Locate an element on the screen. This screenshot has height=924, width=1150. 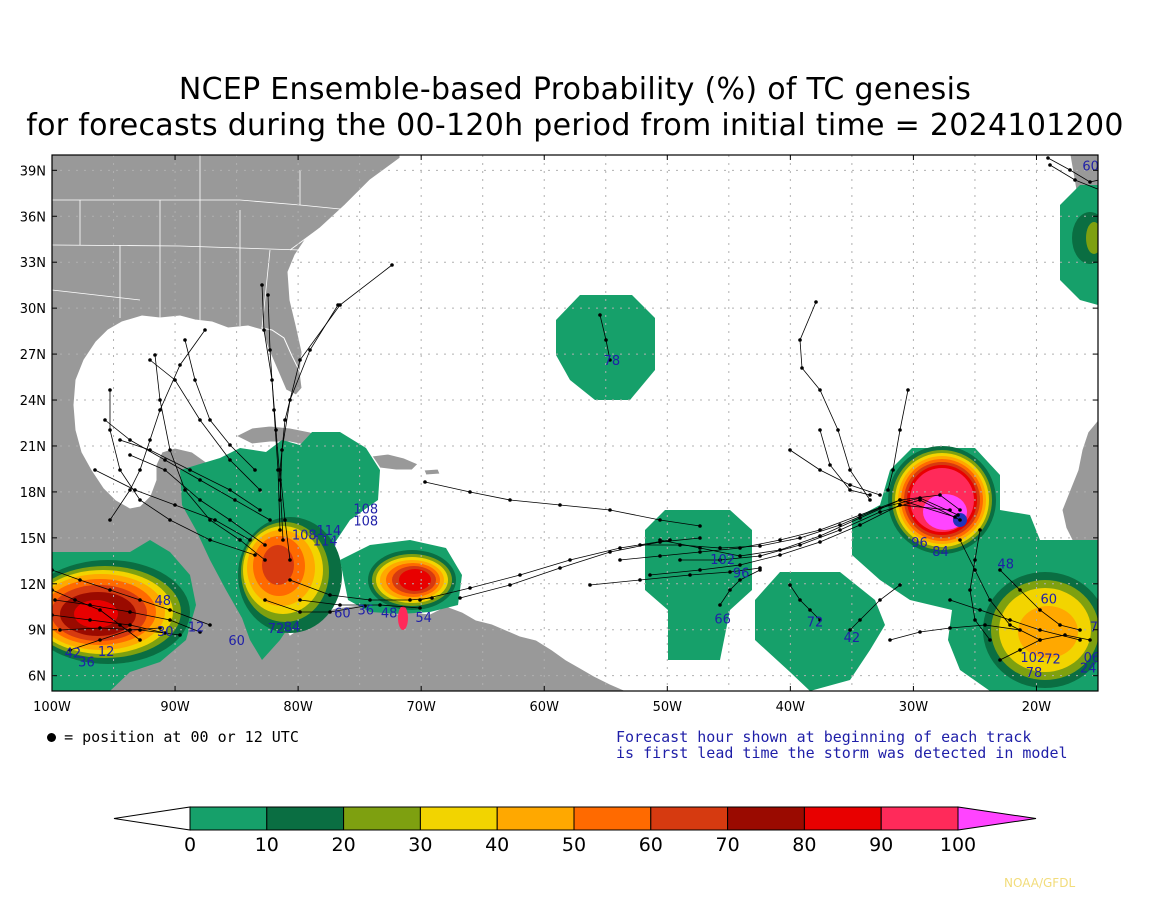
track-hour-label: 114 is located at coordinates (325, 542).